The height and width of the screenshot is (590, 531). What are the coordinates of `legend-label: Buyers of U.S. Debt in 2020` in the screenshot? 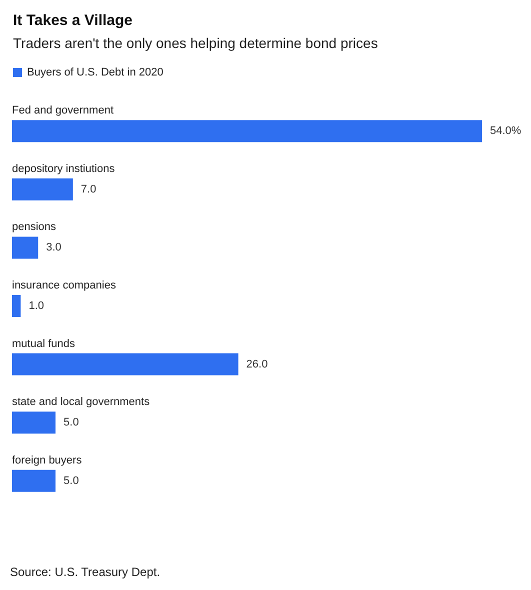 It's located at (95, 72).